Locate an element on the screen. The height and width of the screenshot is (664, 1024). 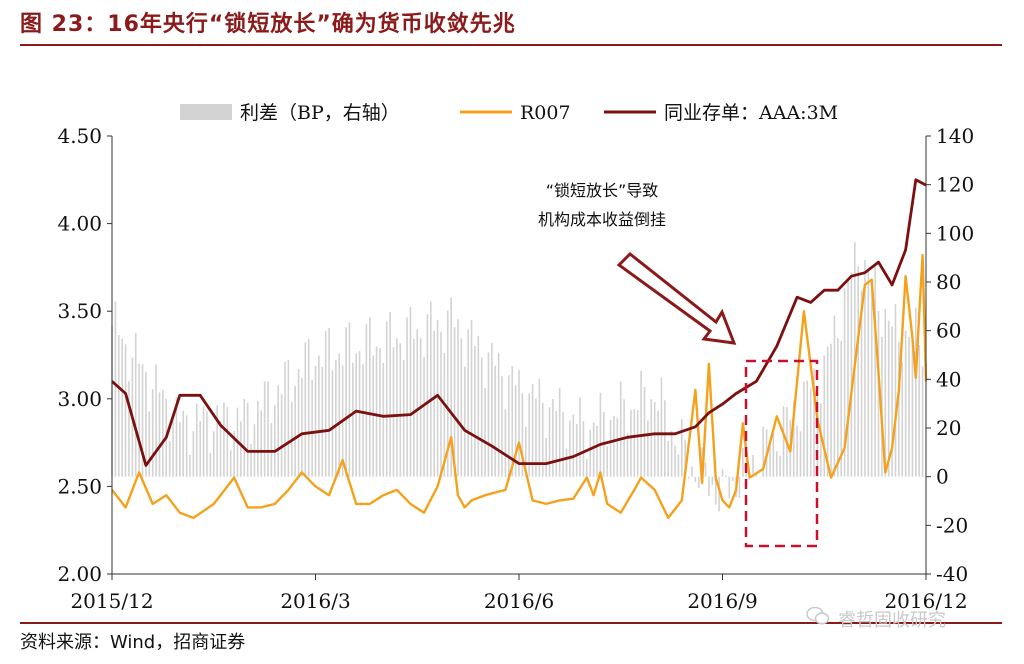
annotation-line-2: 机构成本收益倒挂 is located at coordinates (602, 219).